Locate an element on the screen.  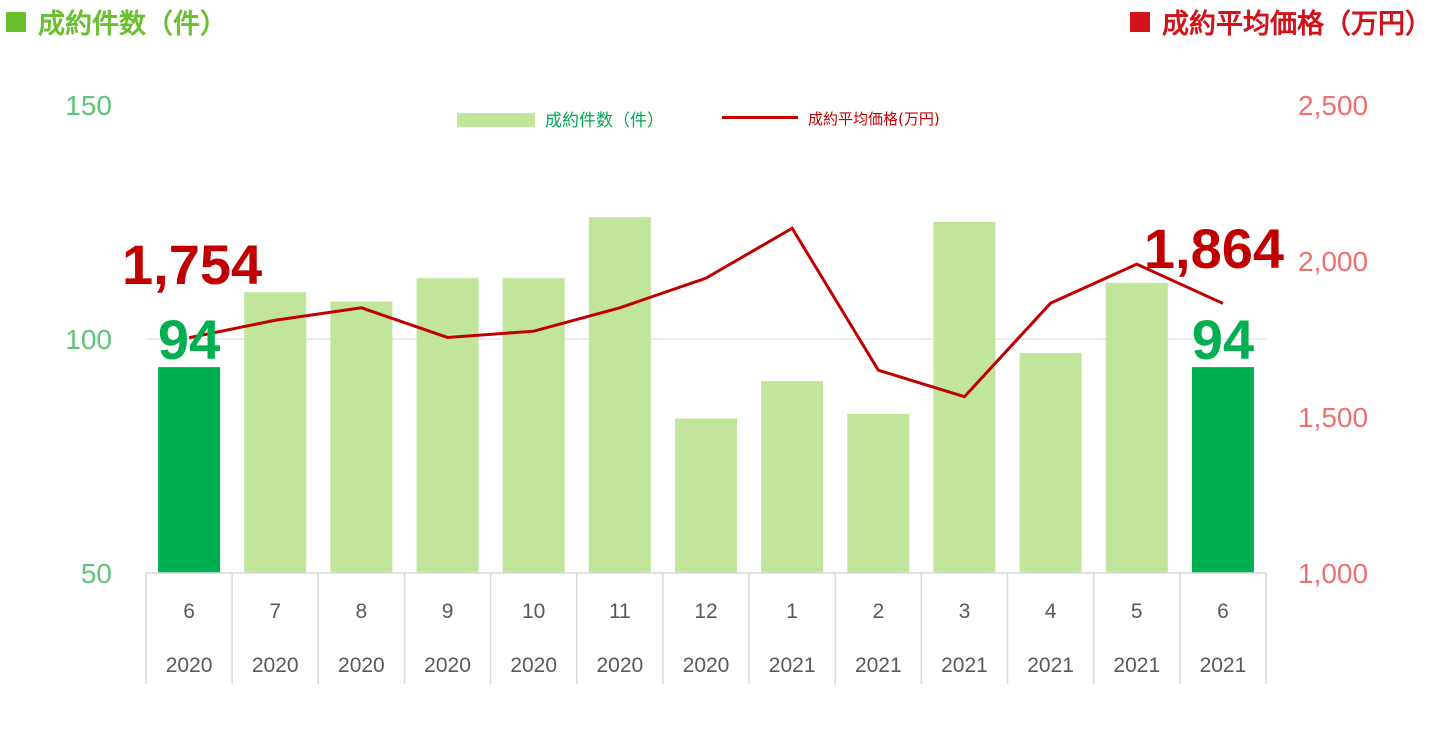
left-axis-tick: 100 is located at coordinates (88, 339).